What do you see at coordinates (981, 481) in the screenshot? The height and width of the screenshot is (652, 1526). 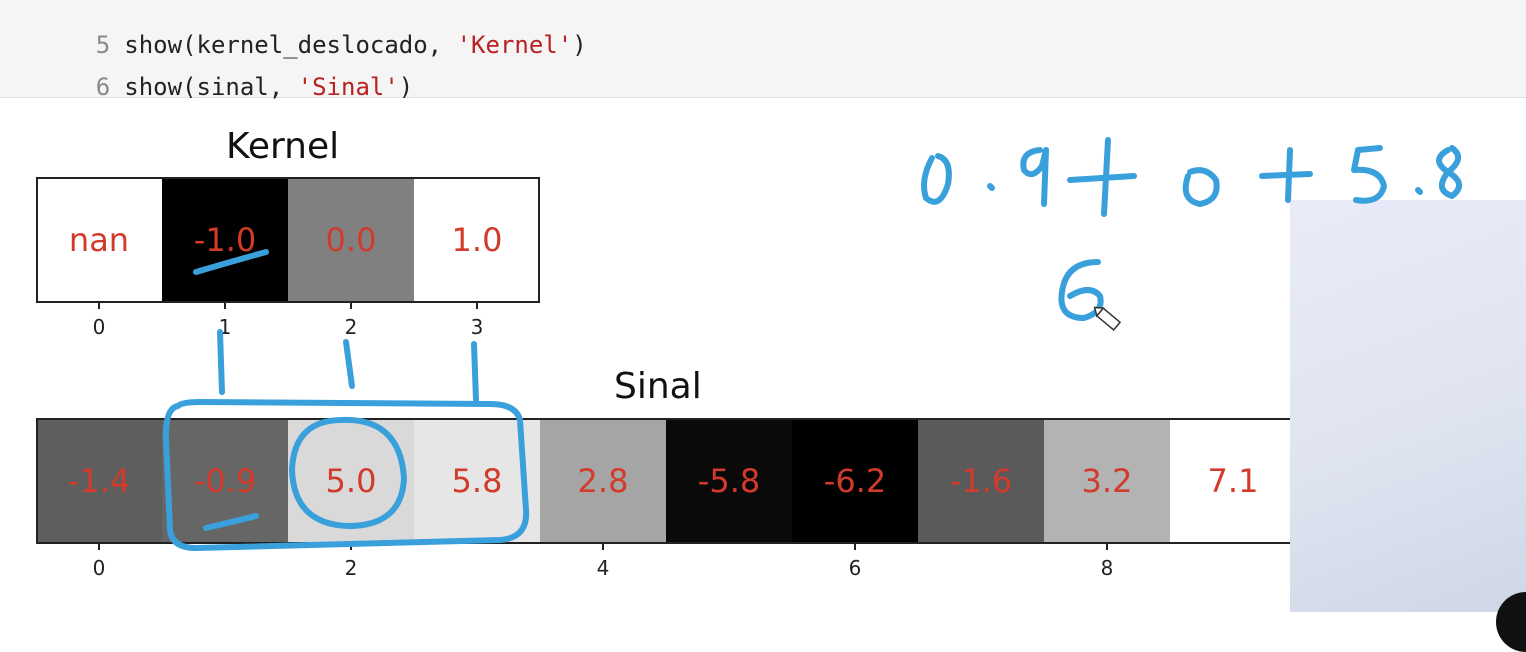 I see `signal-cell: -1.6` at bounding box center [981, 481].